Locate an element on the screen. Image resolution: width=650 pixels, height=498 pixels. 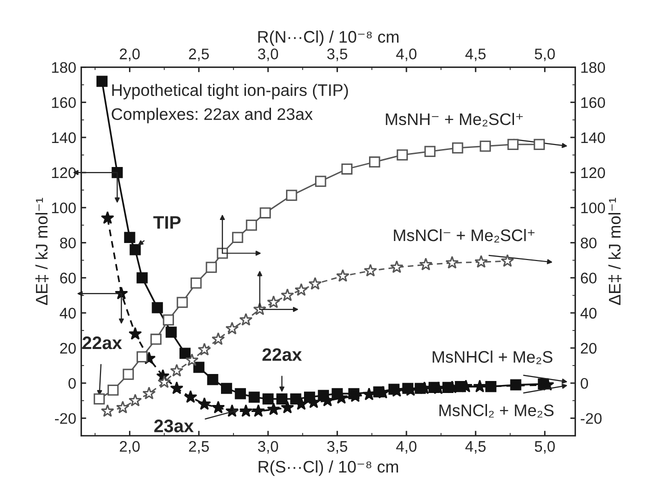
y-tick-label: 160 is located at coordinates (64, 102).